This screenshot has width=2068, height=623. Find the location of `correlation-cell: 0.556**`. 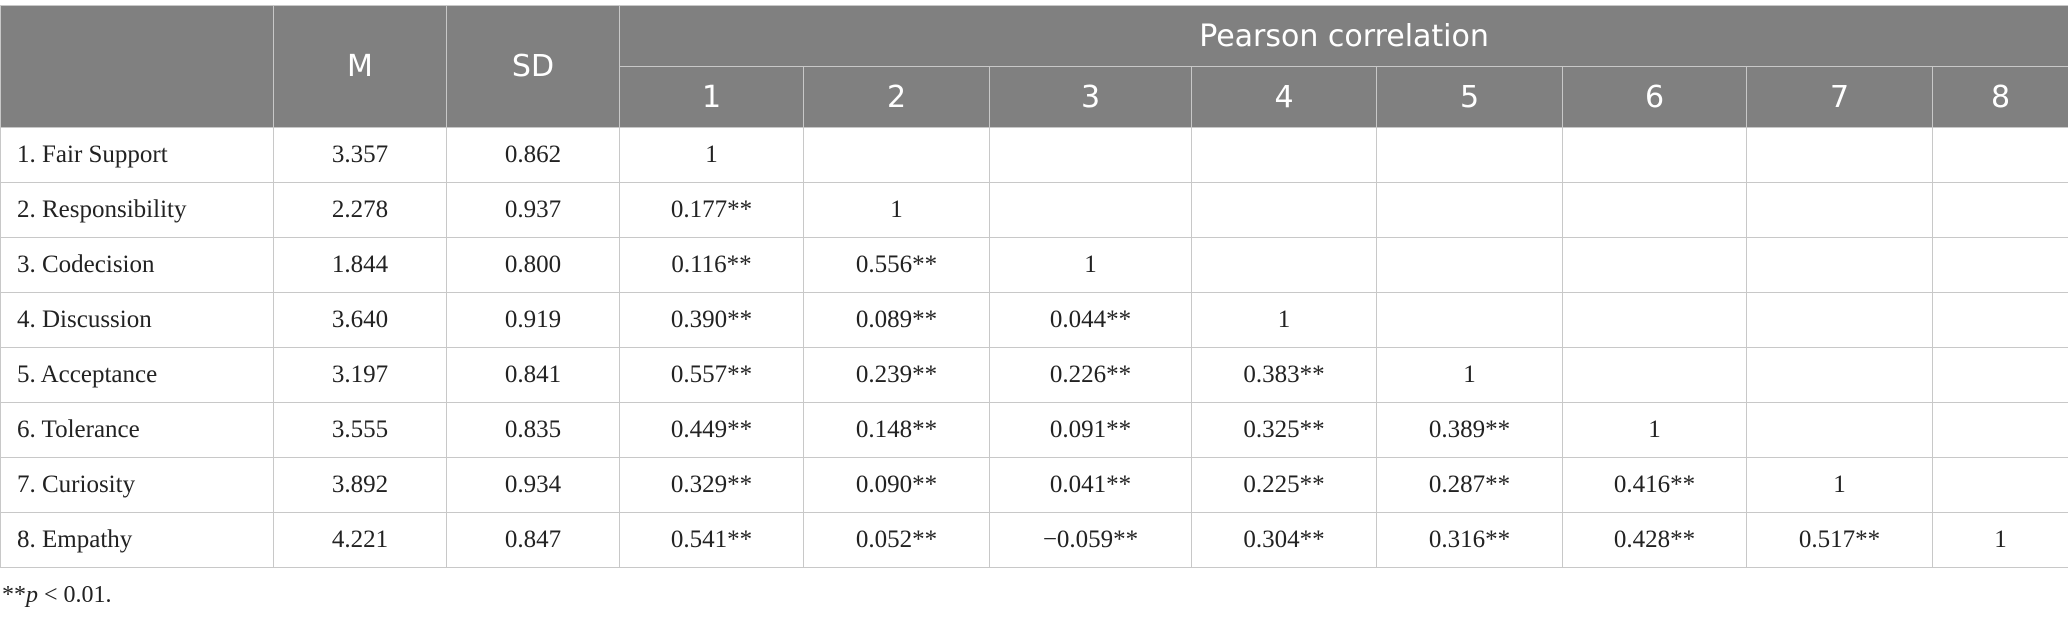

correlation-cell: 0.556** is located at coordinates (896, 265).